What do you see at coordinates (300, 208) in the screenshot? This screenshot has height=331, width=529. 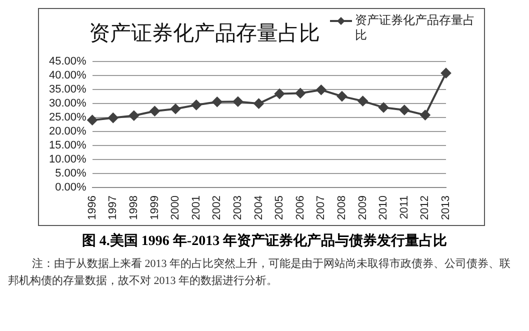 I see `x-tick-label: 2006` at bounding box center [300, 208].